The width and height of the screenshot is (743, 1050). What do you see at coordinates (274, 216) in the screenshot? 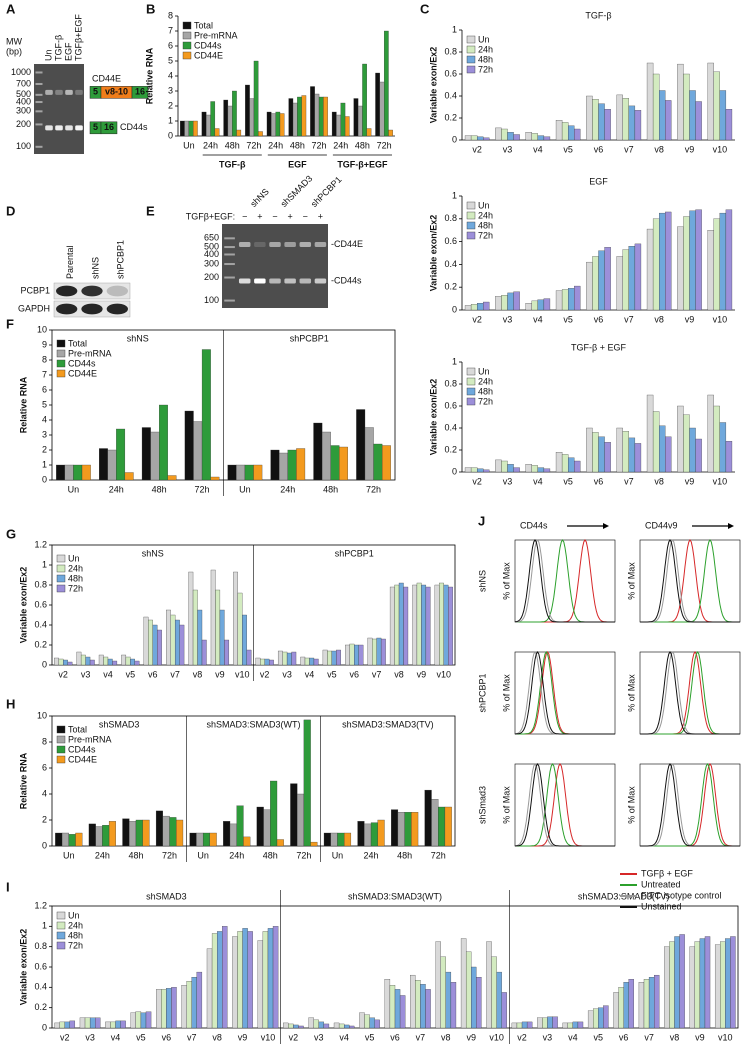
I see `sign-label: −` at bounding box center [274, 216].